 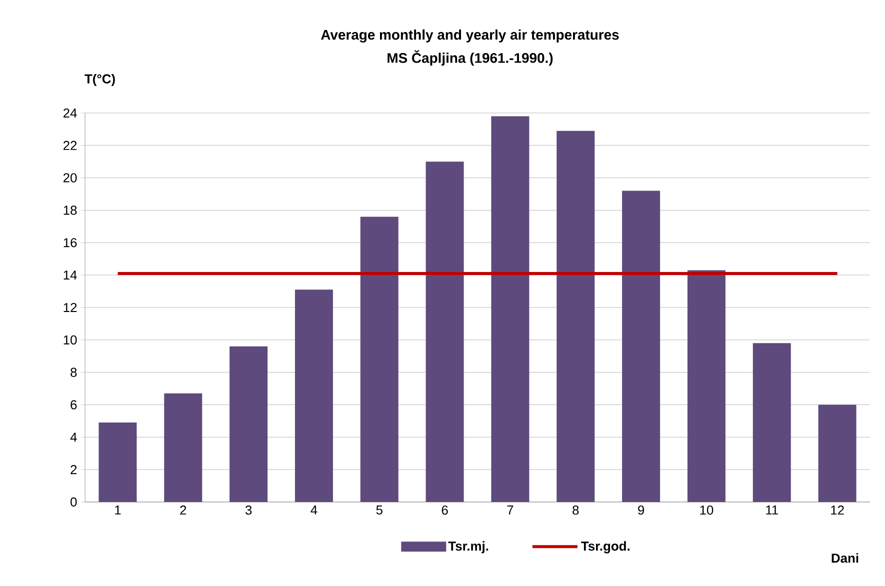 What do you see at coordinates (379, 510) in the screenshot?
I see `x-tick-label: 5` at bounding box center [379, 510].